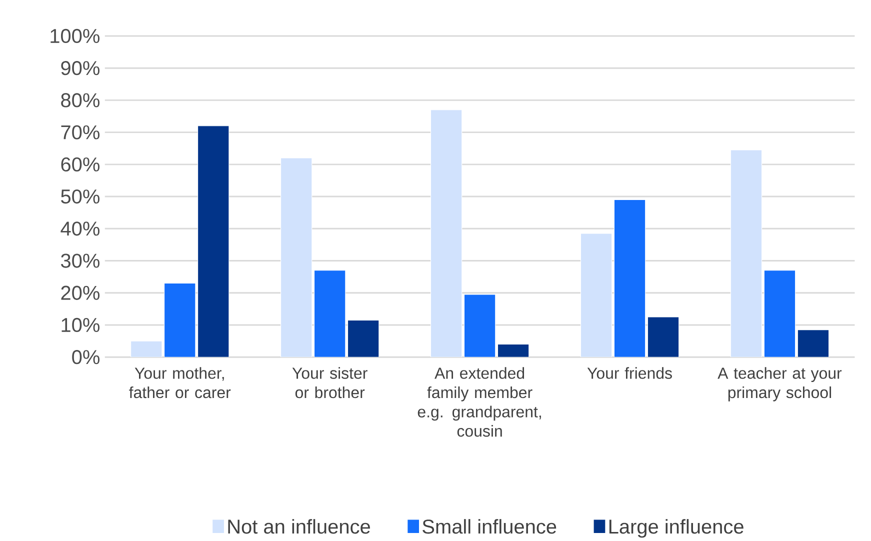 The width and height of the screenshot is (871, 541). I want to click on y-tick-label: 60%, so click(80, 164).